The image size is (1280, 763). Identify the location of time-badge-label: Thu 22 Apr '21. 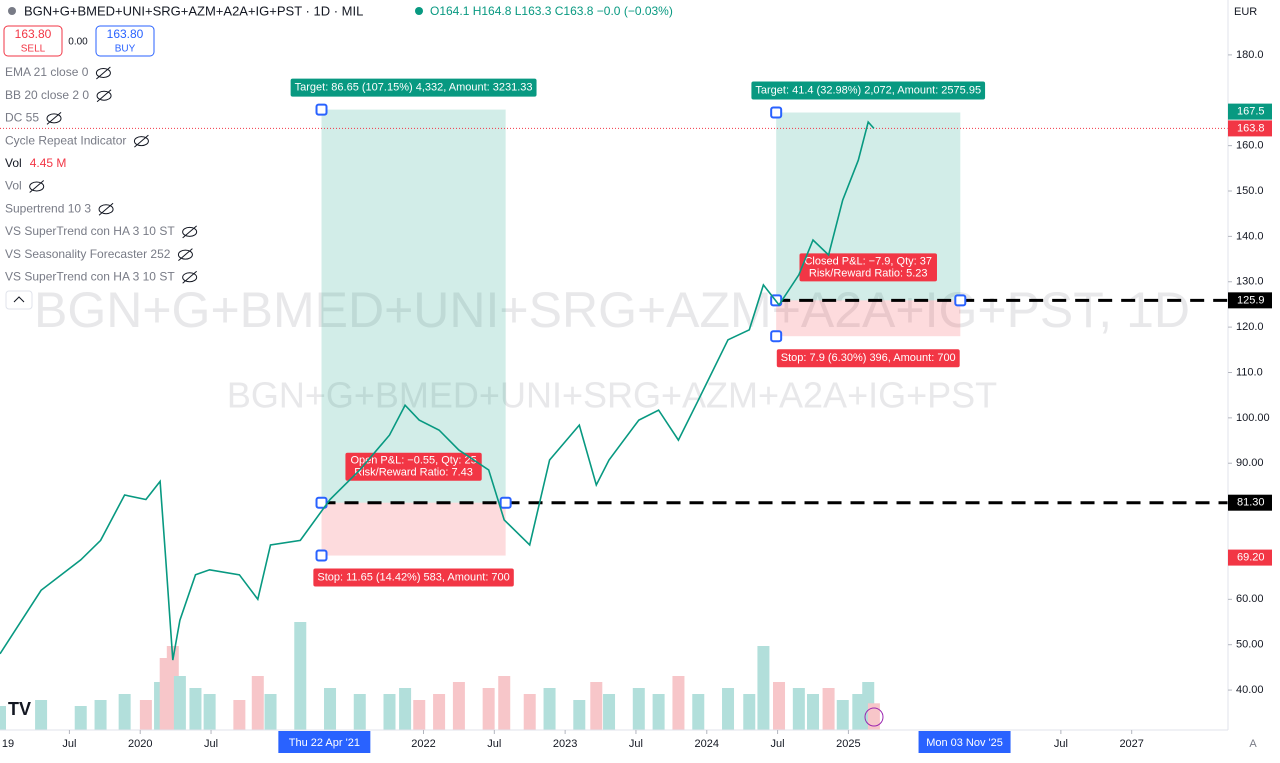
(324, 743).